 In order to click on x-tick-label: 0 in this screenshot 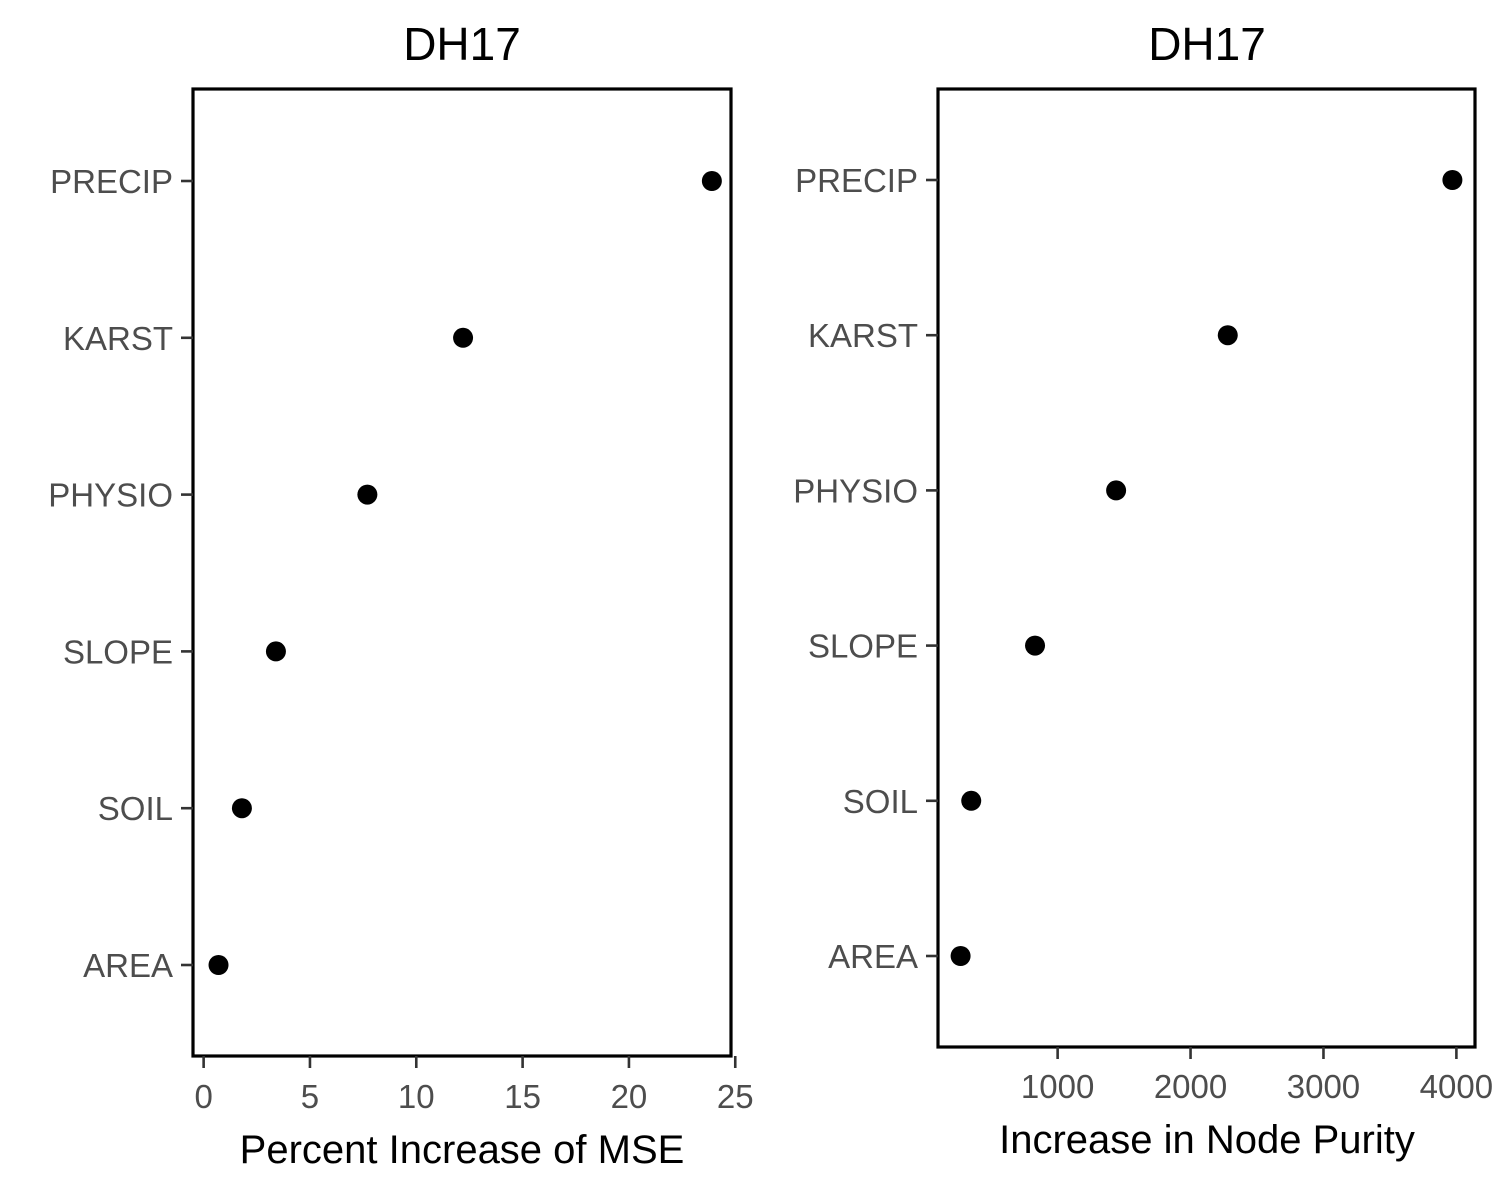, I will do `click(203, 1096)`.